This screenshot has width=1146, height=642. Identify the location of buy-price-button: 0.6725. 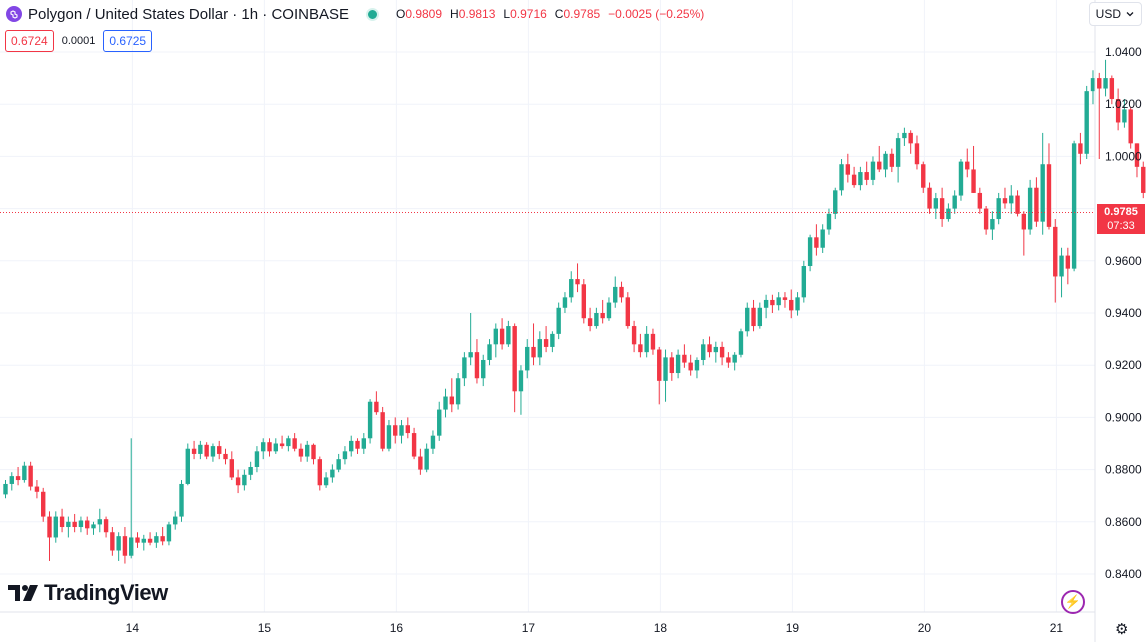
(128, 41).